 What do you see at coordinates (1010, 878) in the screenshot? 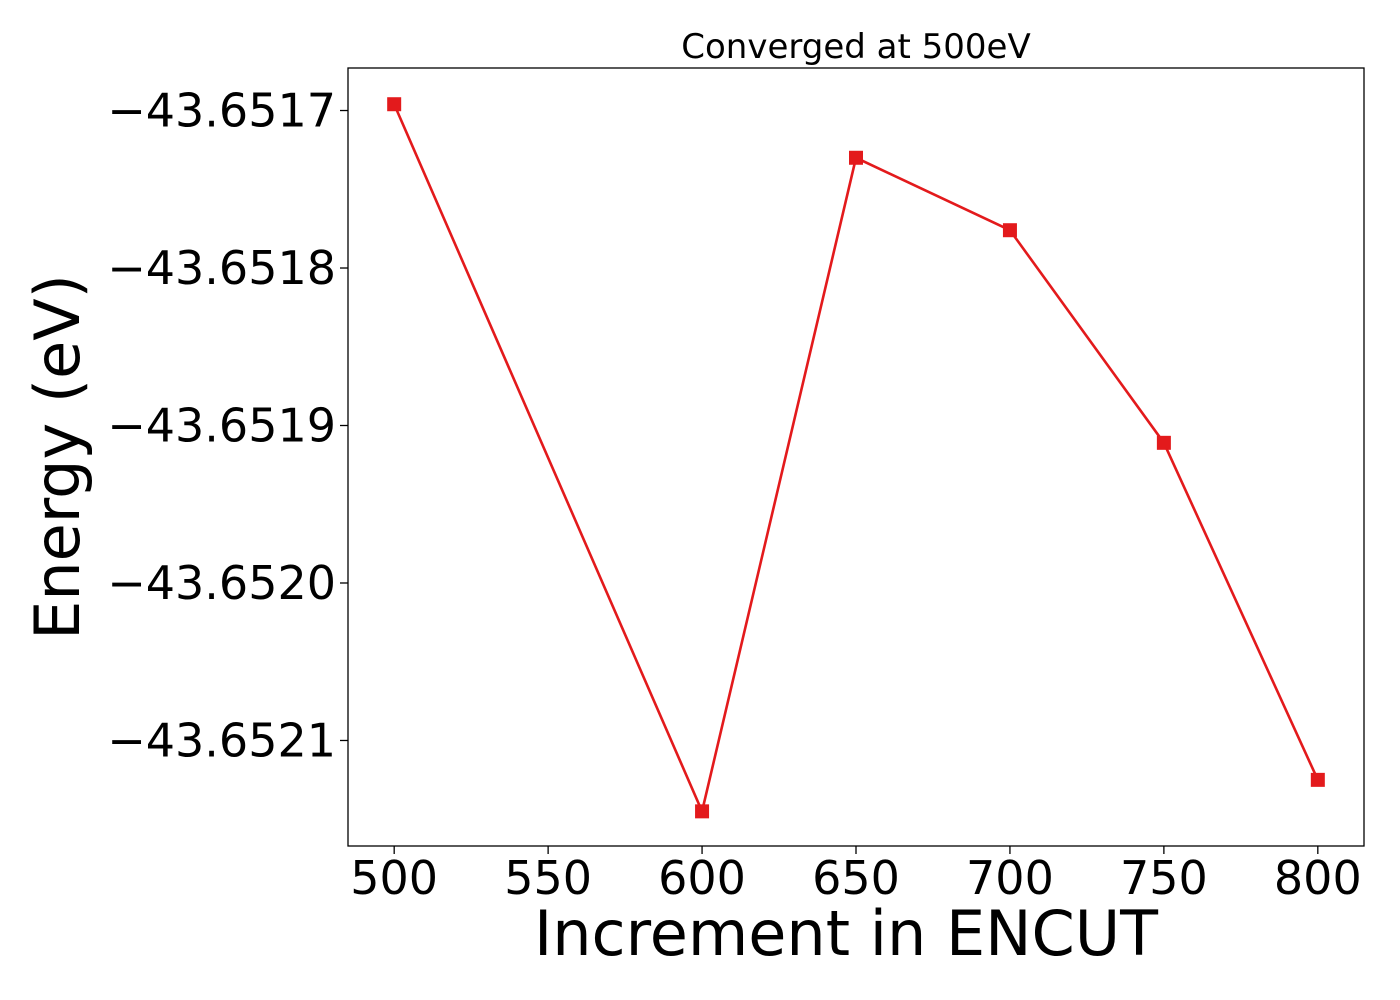
I see `x-tick-label: 700` at bounding box center [1010, 878].